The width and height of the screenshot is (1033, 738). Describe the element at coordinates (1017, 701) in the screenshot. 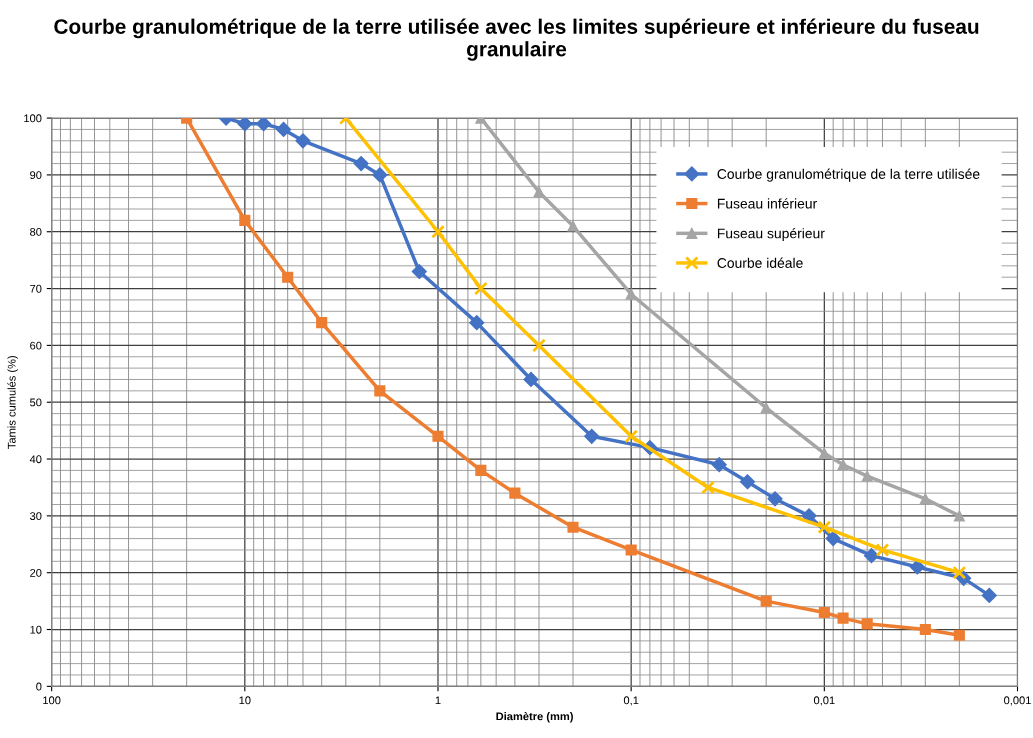

I see `x-tick-label: 0,001` at that location.